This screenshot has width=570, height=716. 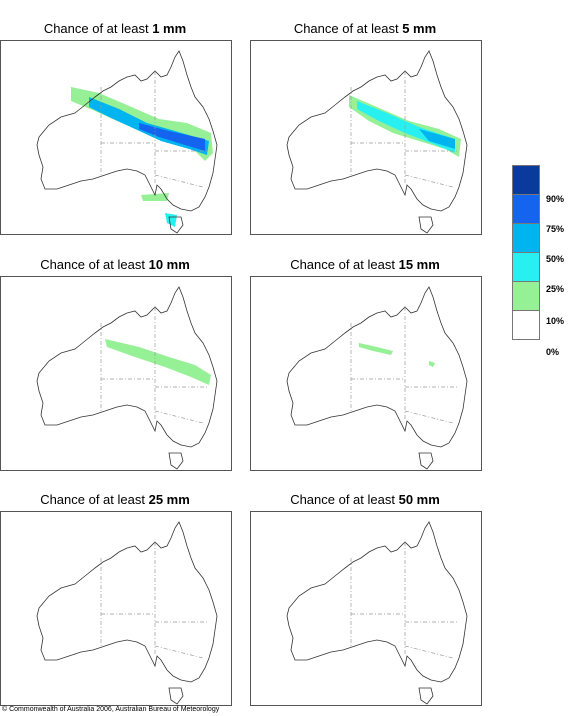 What do you see at coordinates (555, 289) in the screenshot?
I see `legend-label-25: 25%` at bounding box center [555, 289].